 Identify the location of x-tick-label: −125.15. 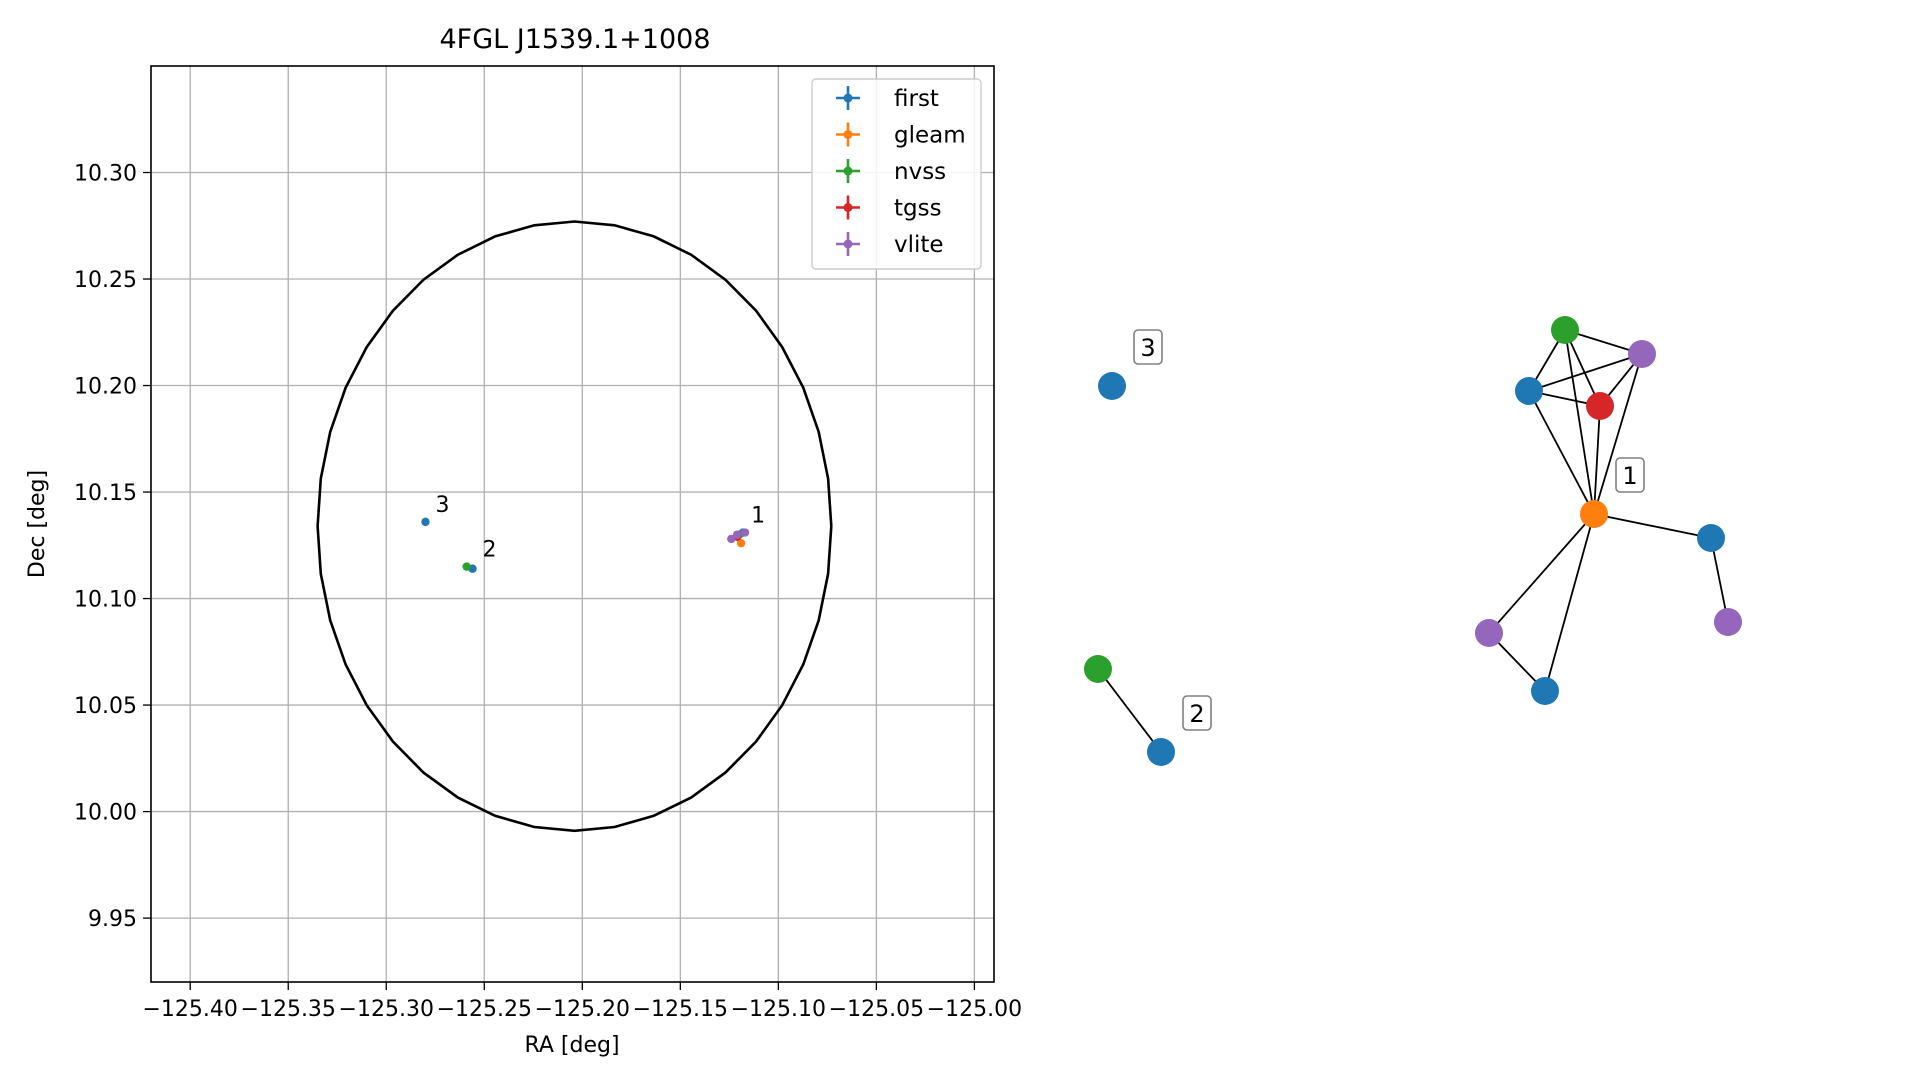
(680, 1009).